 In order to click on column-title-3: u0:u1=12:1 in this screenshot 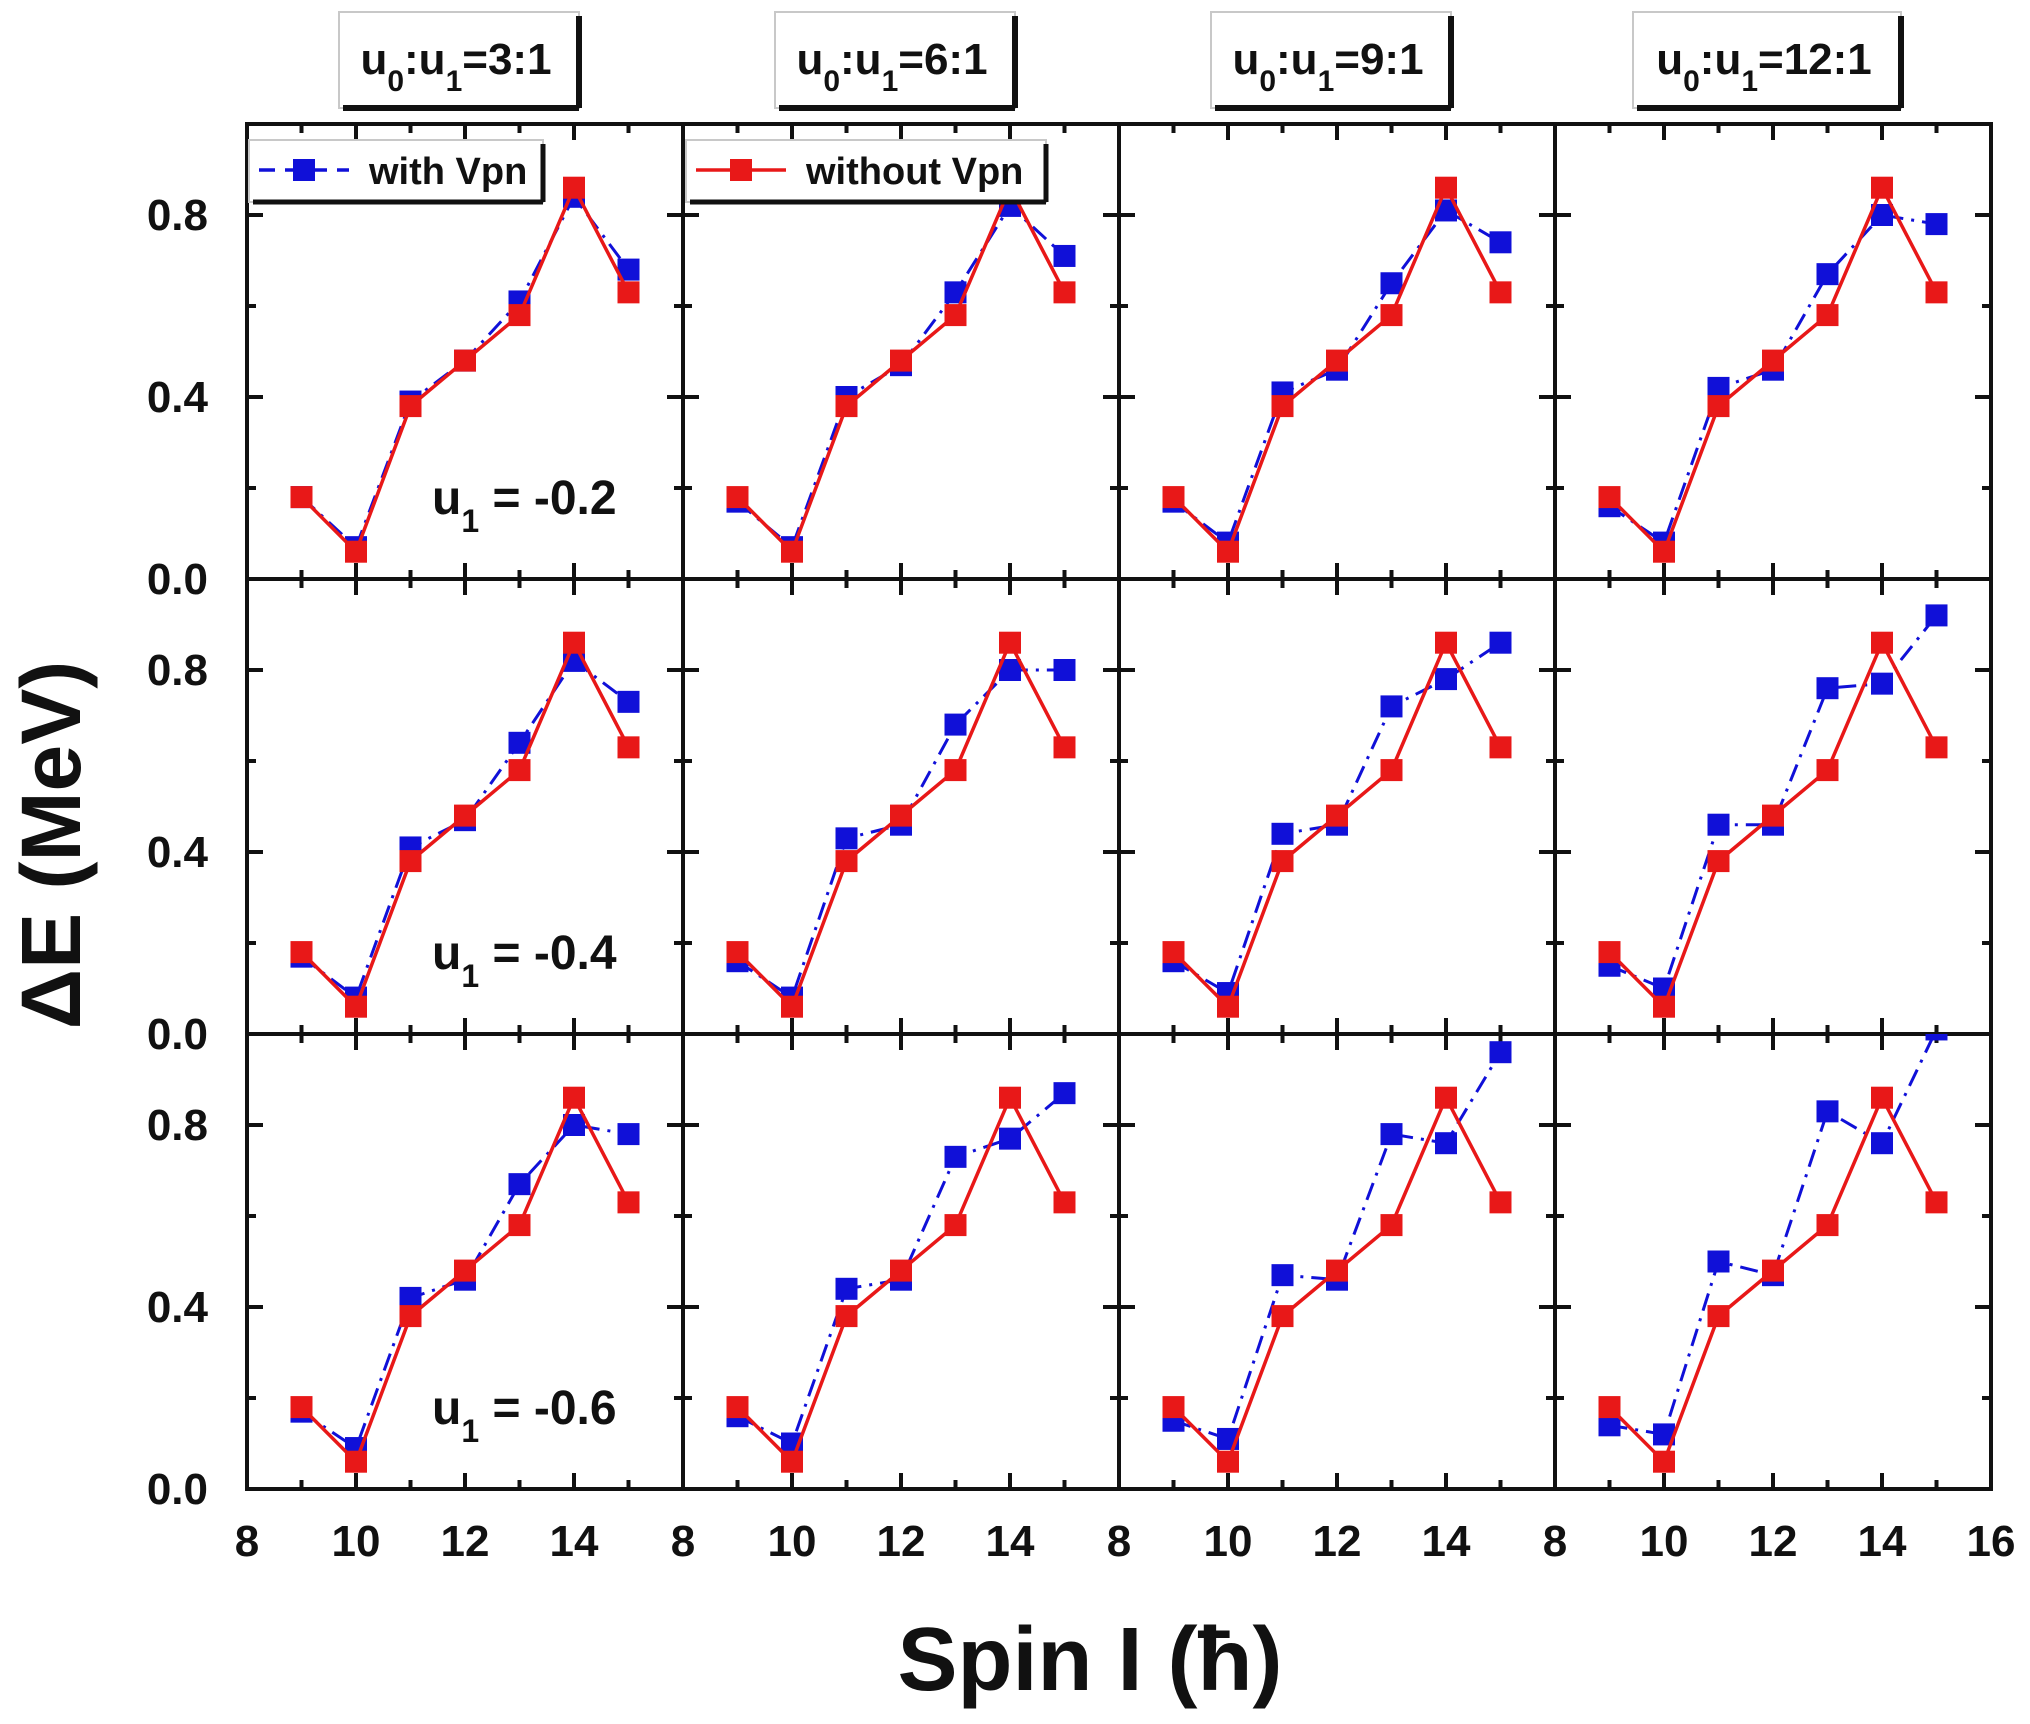, I will do `click(1768, 61)`.